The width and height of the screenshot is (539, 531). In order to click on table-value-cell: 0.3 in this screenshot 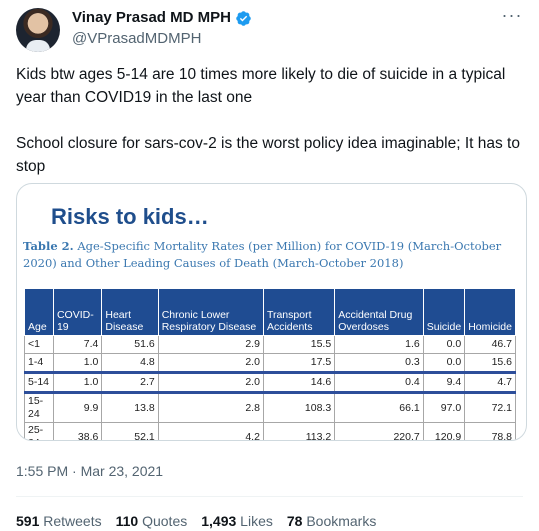, I will do `click(379, 363)`.